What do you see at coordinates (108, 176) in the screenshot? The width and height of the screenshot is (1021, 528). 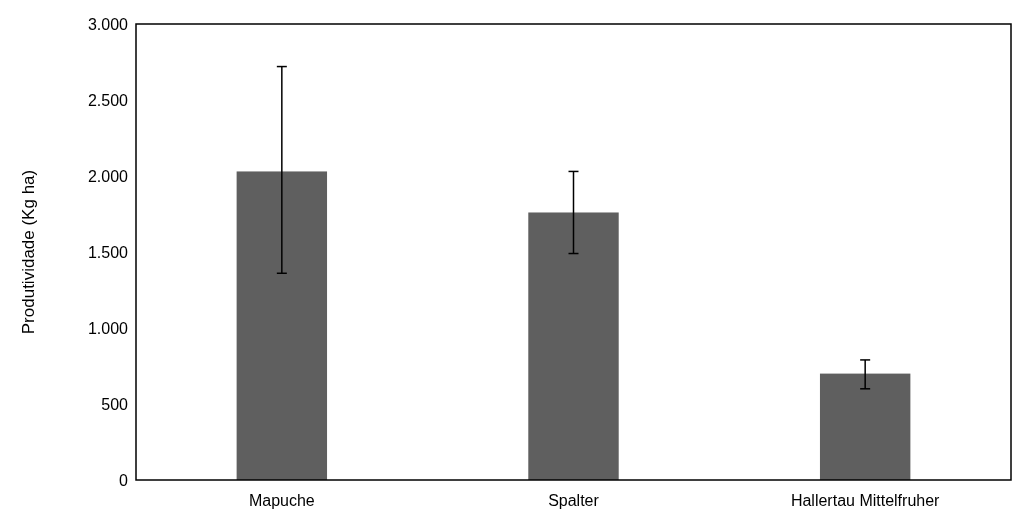 I see `y-tick-label: 2.000` at bounding box center [108, 176].